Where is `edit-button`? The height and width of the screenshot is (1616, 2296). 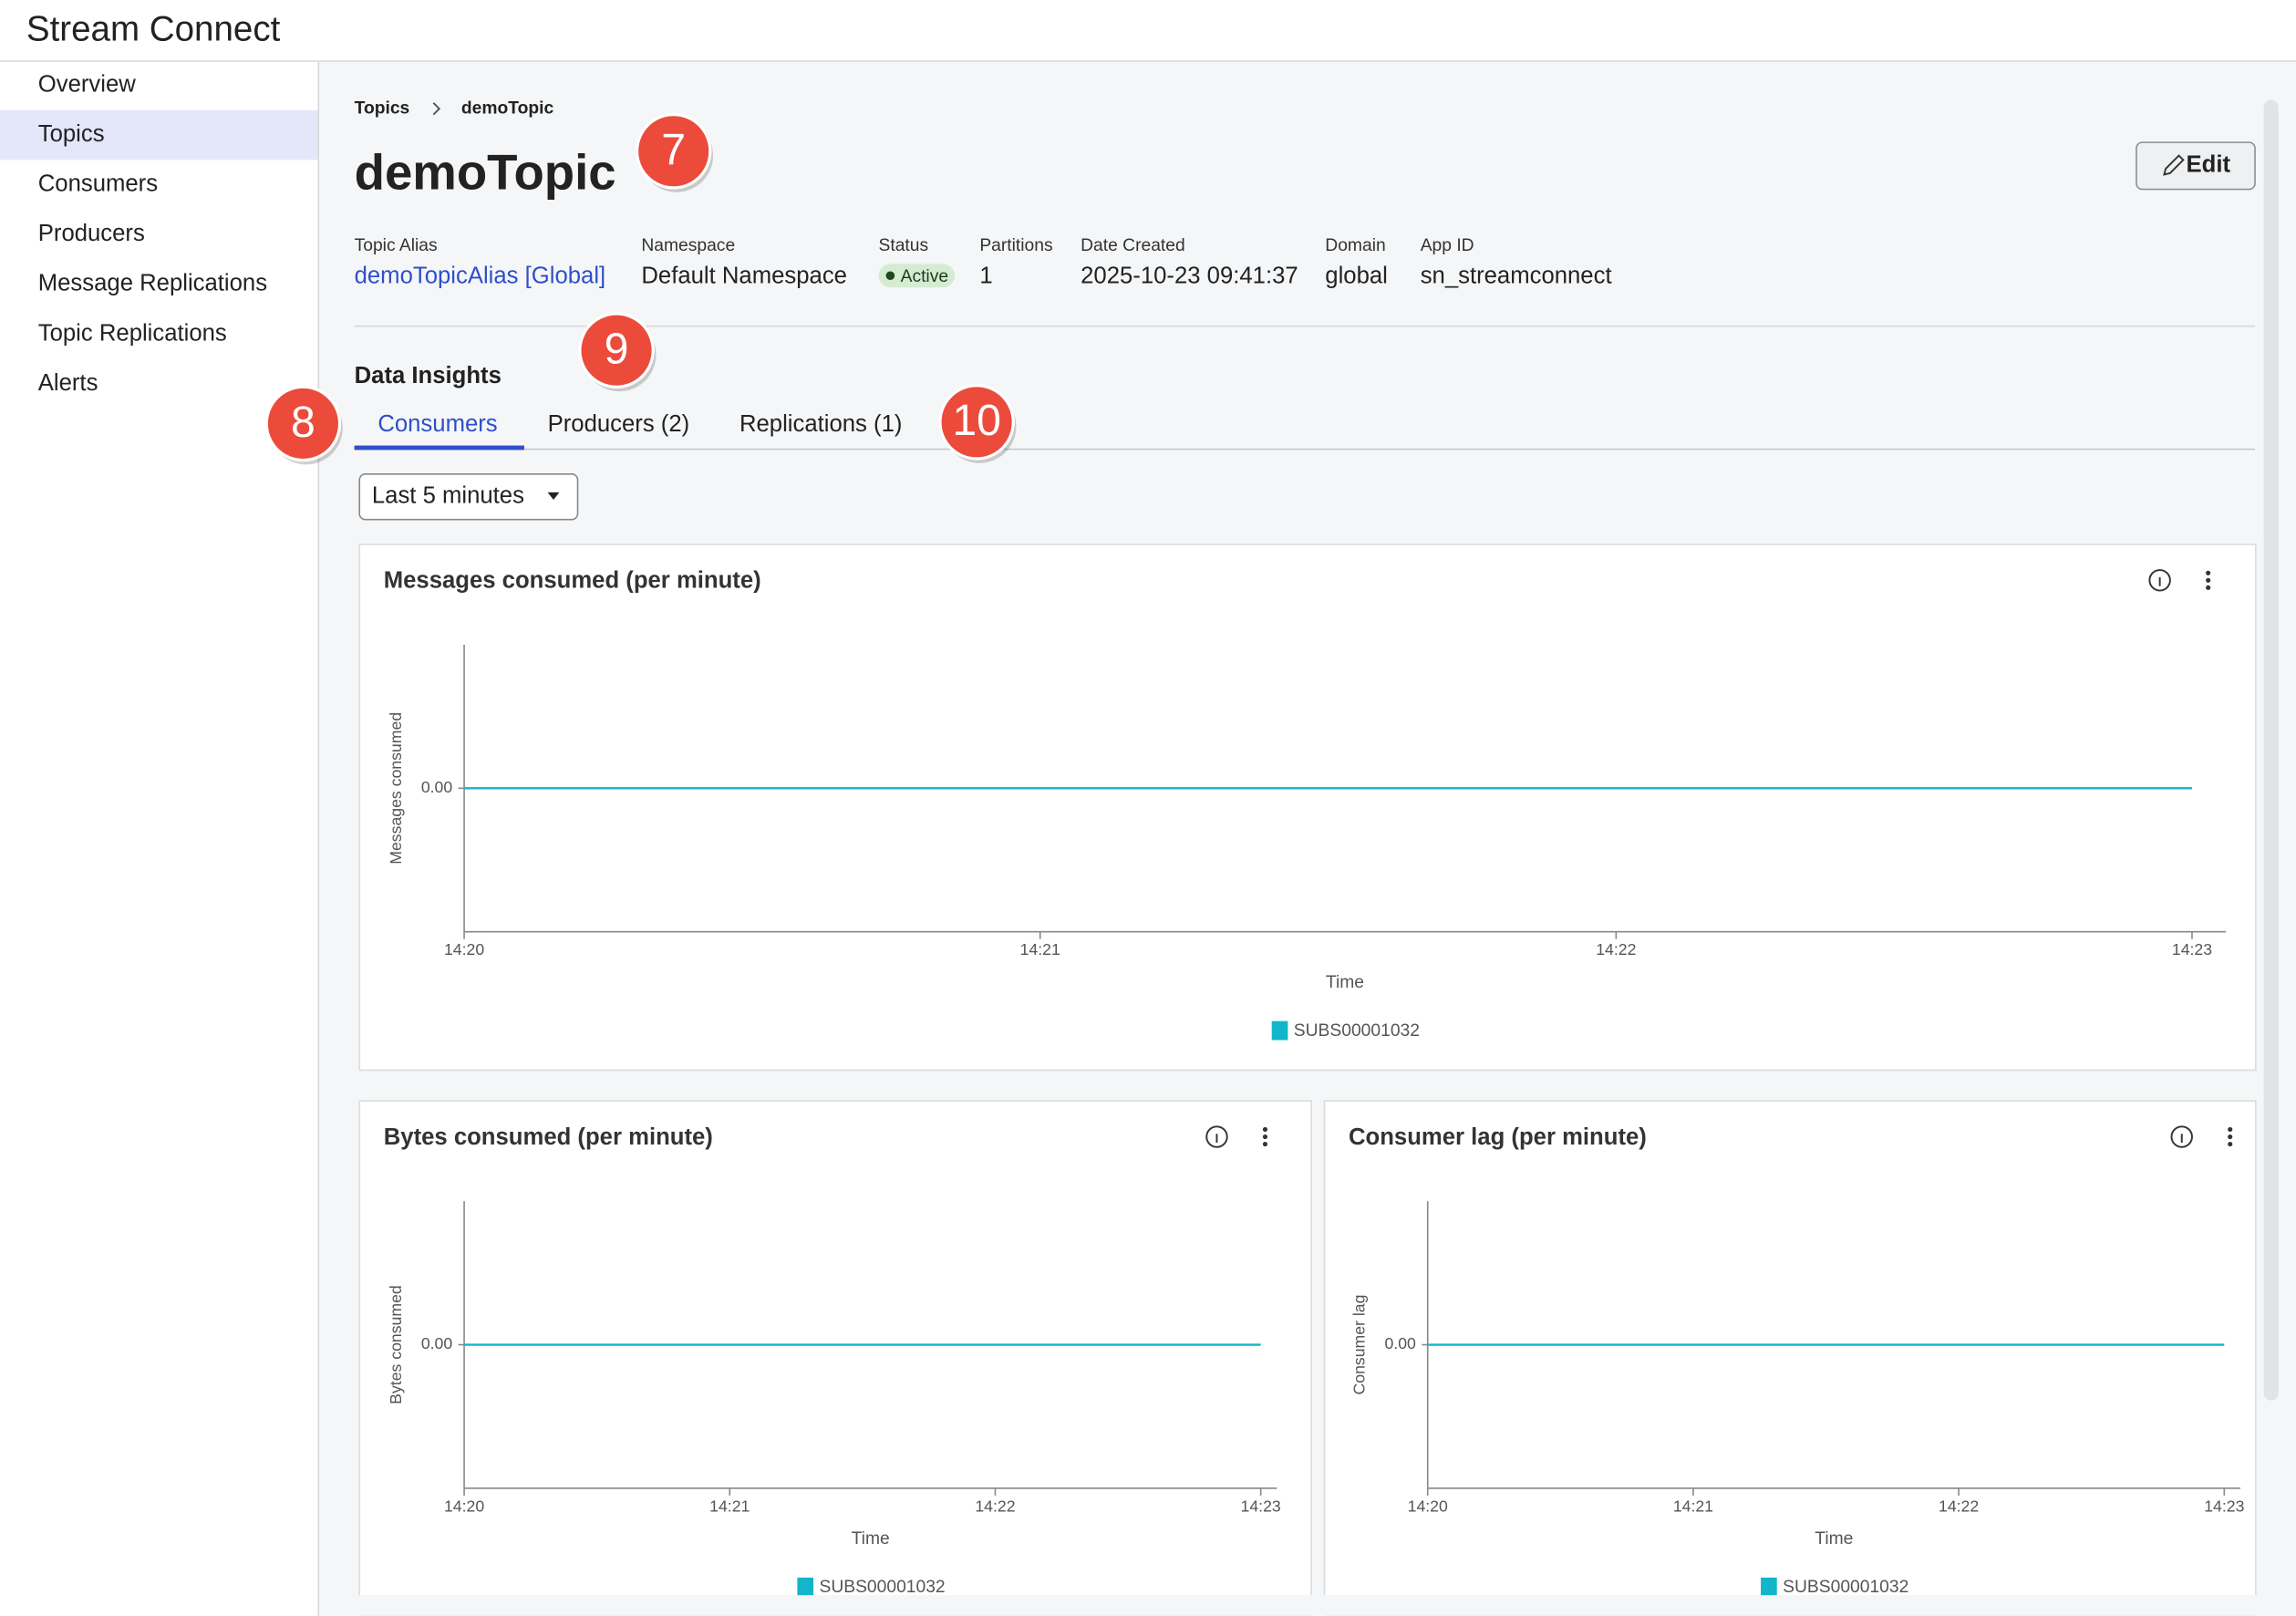 edit-button is located at coordinates (2196, 166).